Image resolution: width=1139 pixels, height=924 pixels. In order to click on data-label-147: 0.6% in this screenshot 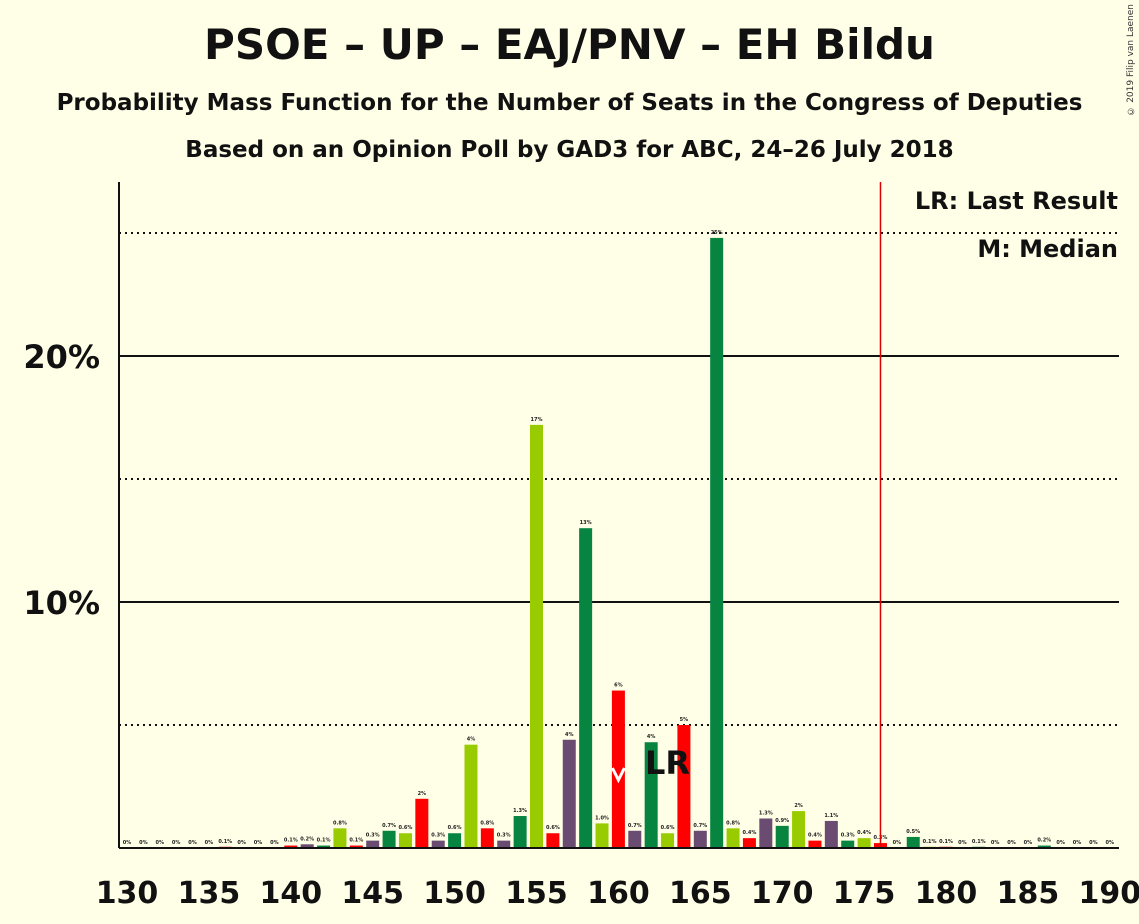, I will do `click(406, 828)`.